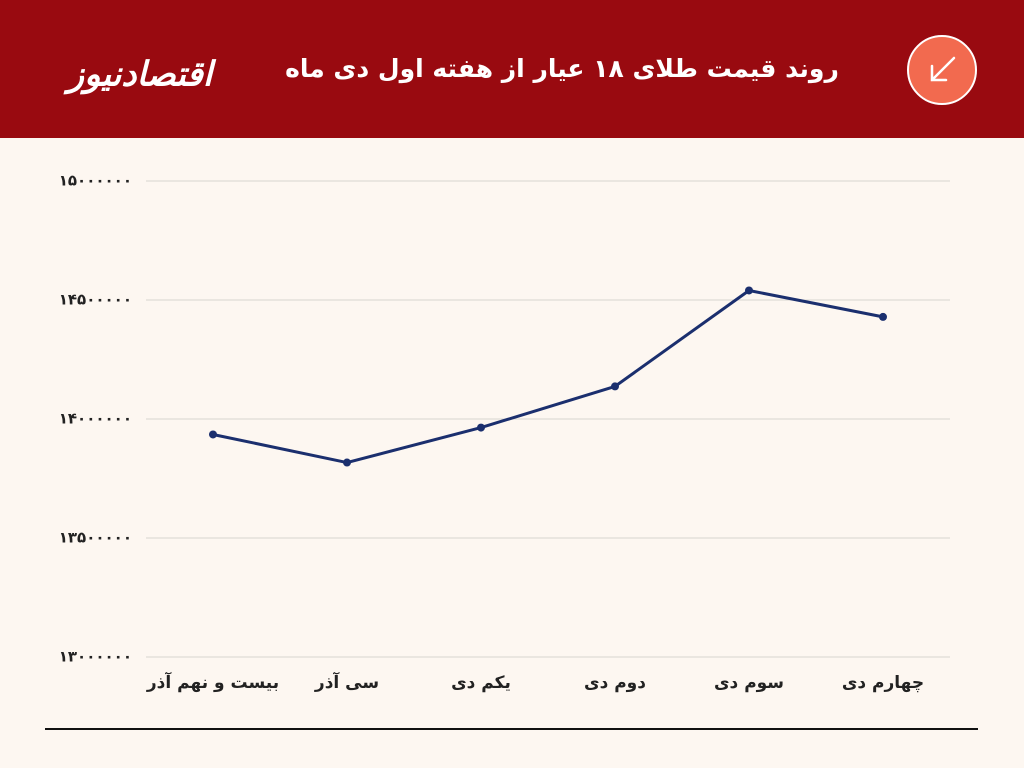 The height and width of the screenshot is (768, 1024). Describe the element at coordinates (615, 683) in the screenshot. I see `x-tick-label: دوم دی` at that location.